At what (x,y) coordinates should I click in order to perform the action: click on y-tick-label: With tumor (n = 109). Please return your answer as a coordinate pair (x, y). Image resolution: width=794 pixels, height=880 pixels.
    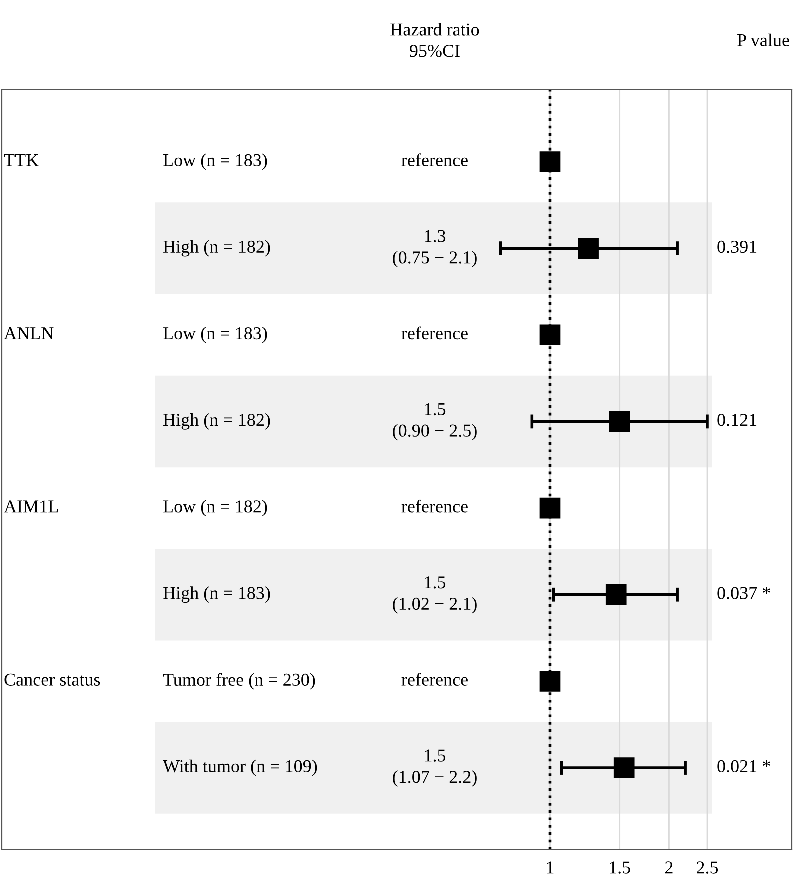
    Looking at the image, I should click on (240, 768).